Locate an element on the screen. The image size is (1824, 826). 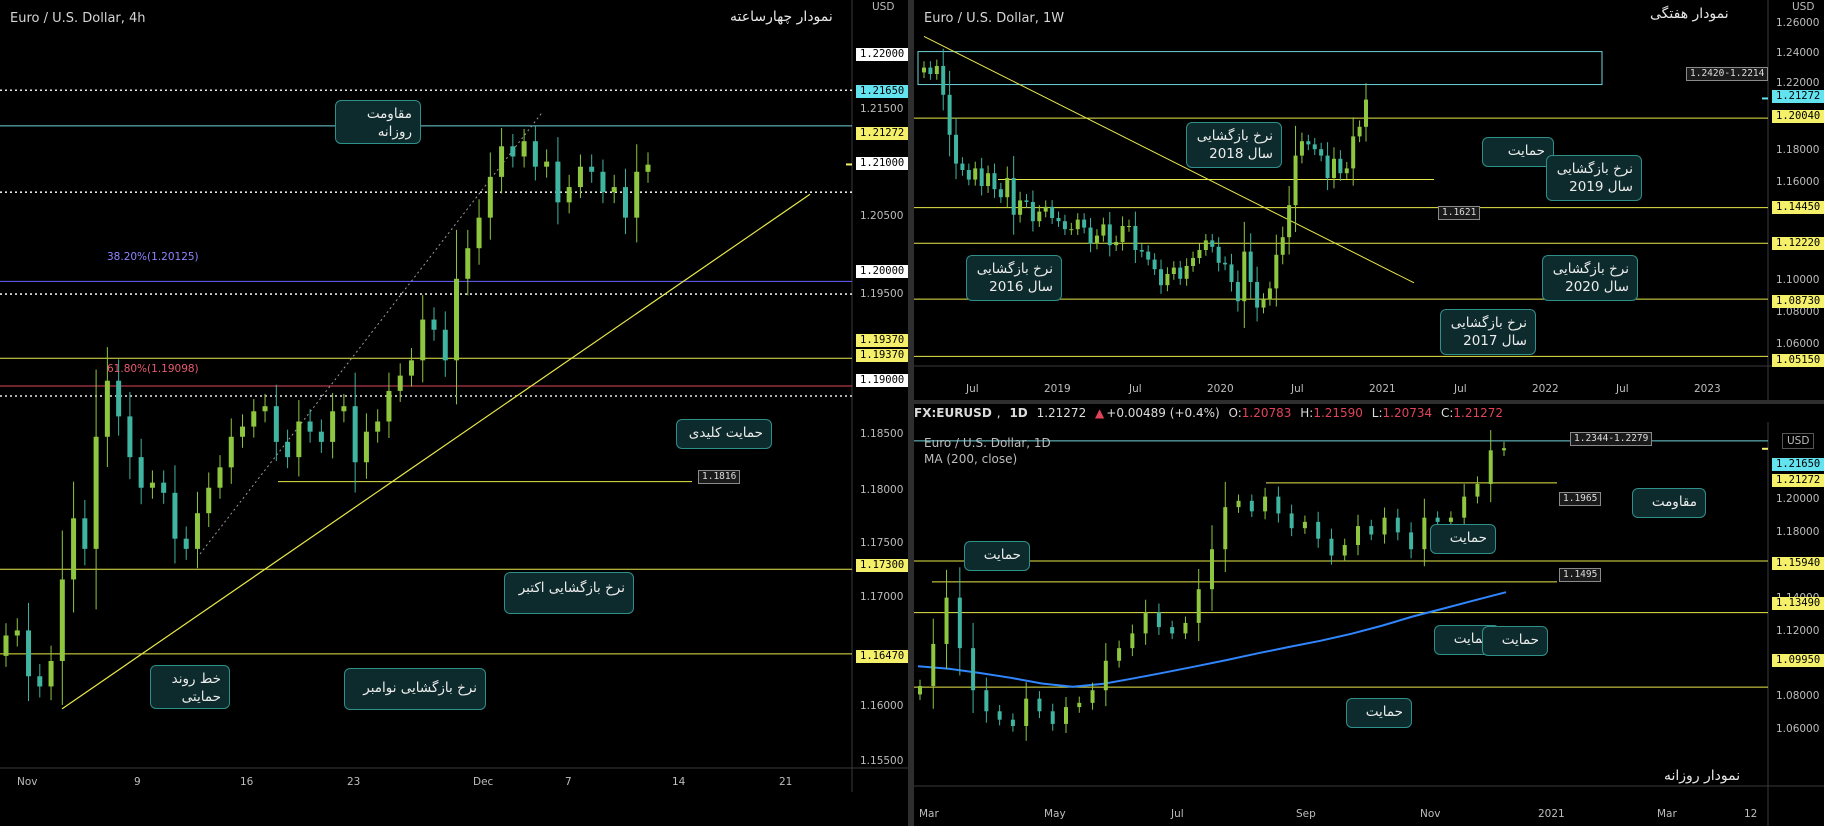
channel-dotted-line is located at coordinates (371, 333).